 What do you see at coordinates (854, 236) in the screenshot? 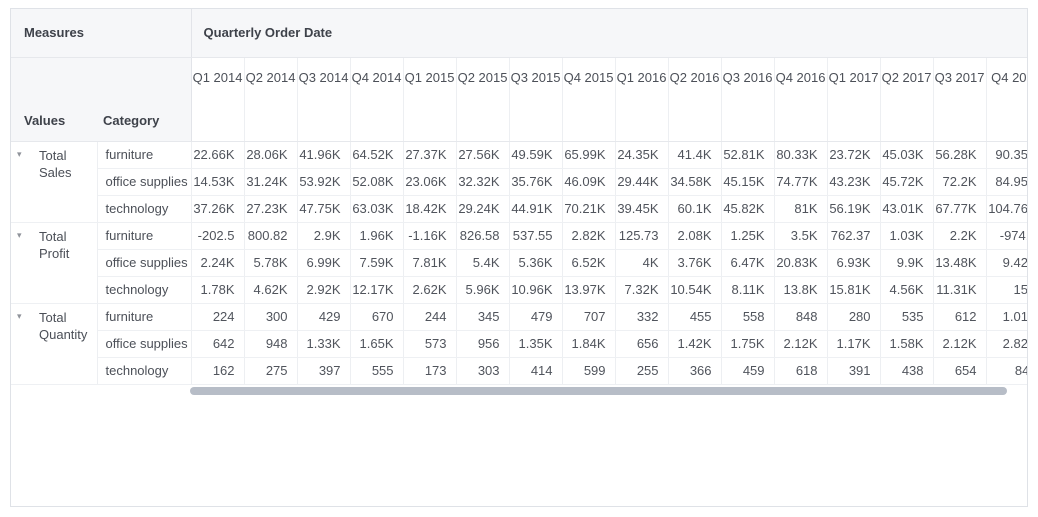
I see `value-cell: 762.37` at bounding box center [854, 236].